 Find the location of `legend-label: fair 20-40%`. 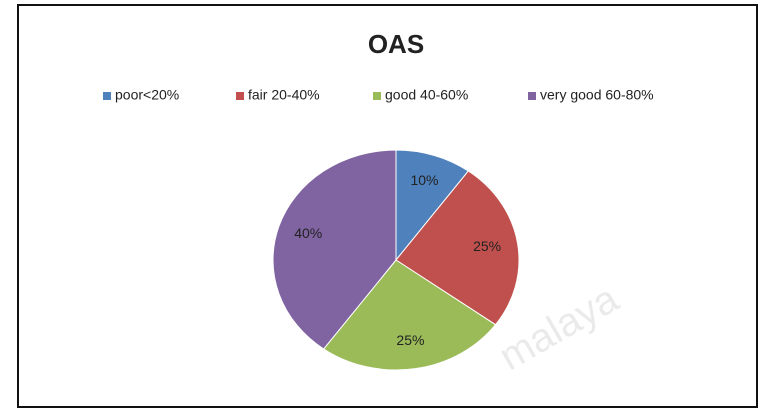

legend-label: fair 20-40% is located at coordinates (284, 95).